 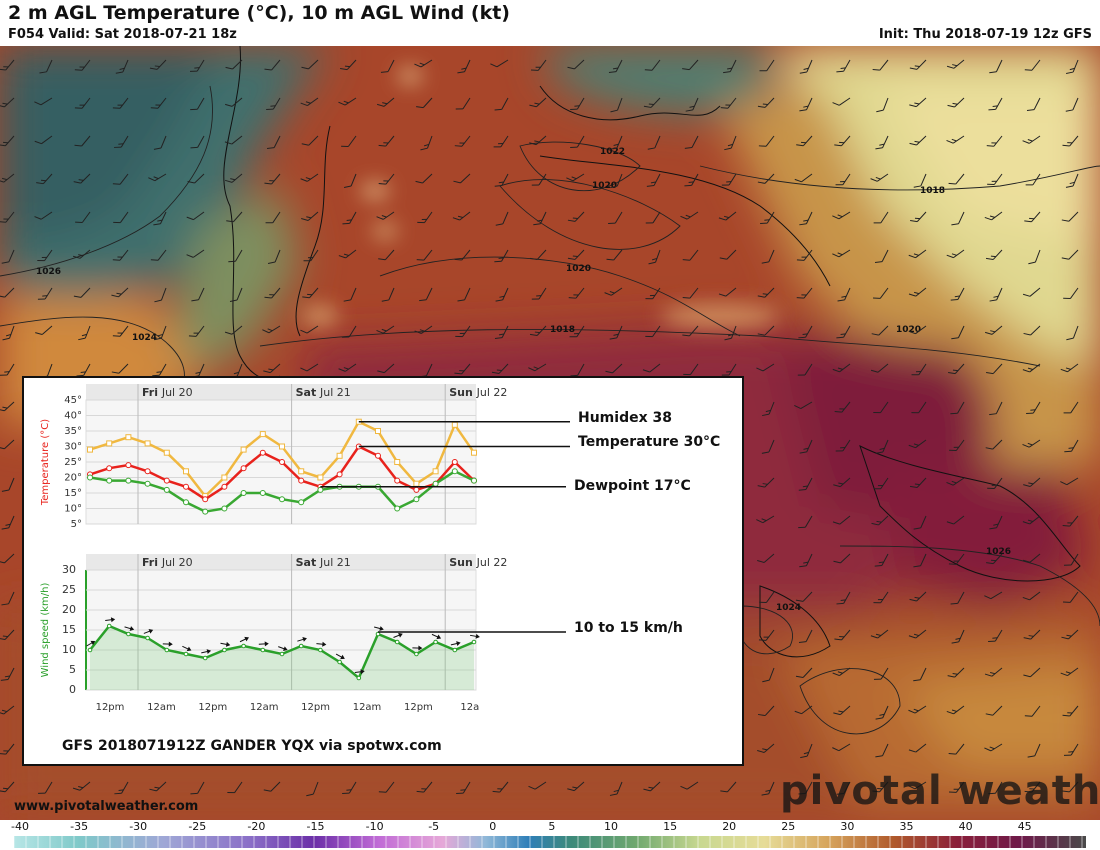 What do you see at coordinates (493, 826) in the screenshot?
I see `colorbar-tick-label: 0` at bounding box center [493, 826].